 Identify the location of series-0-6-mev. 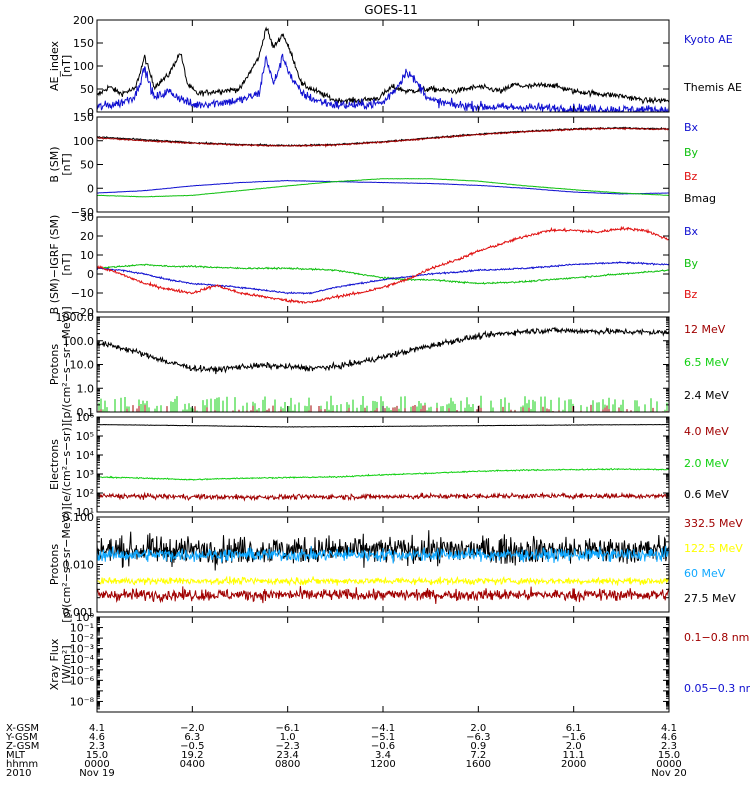
(383, 425).